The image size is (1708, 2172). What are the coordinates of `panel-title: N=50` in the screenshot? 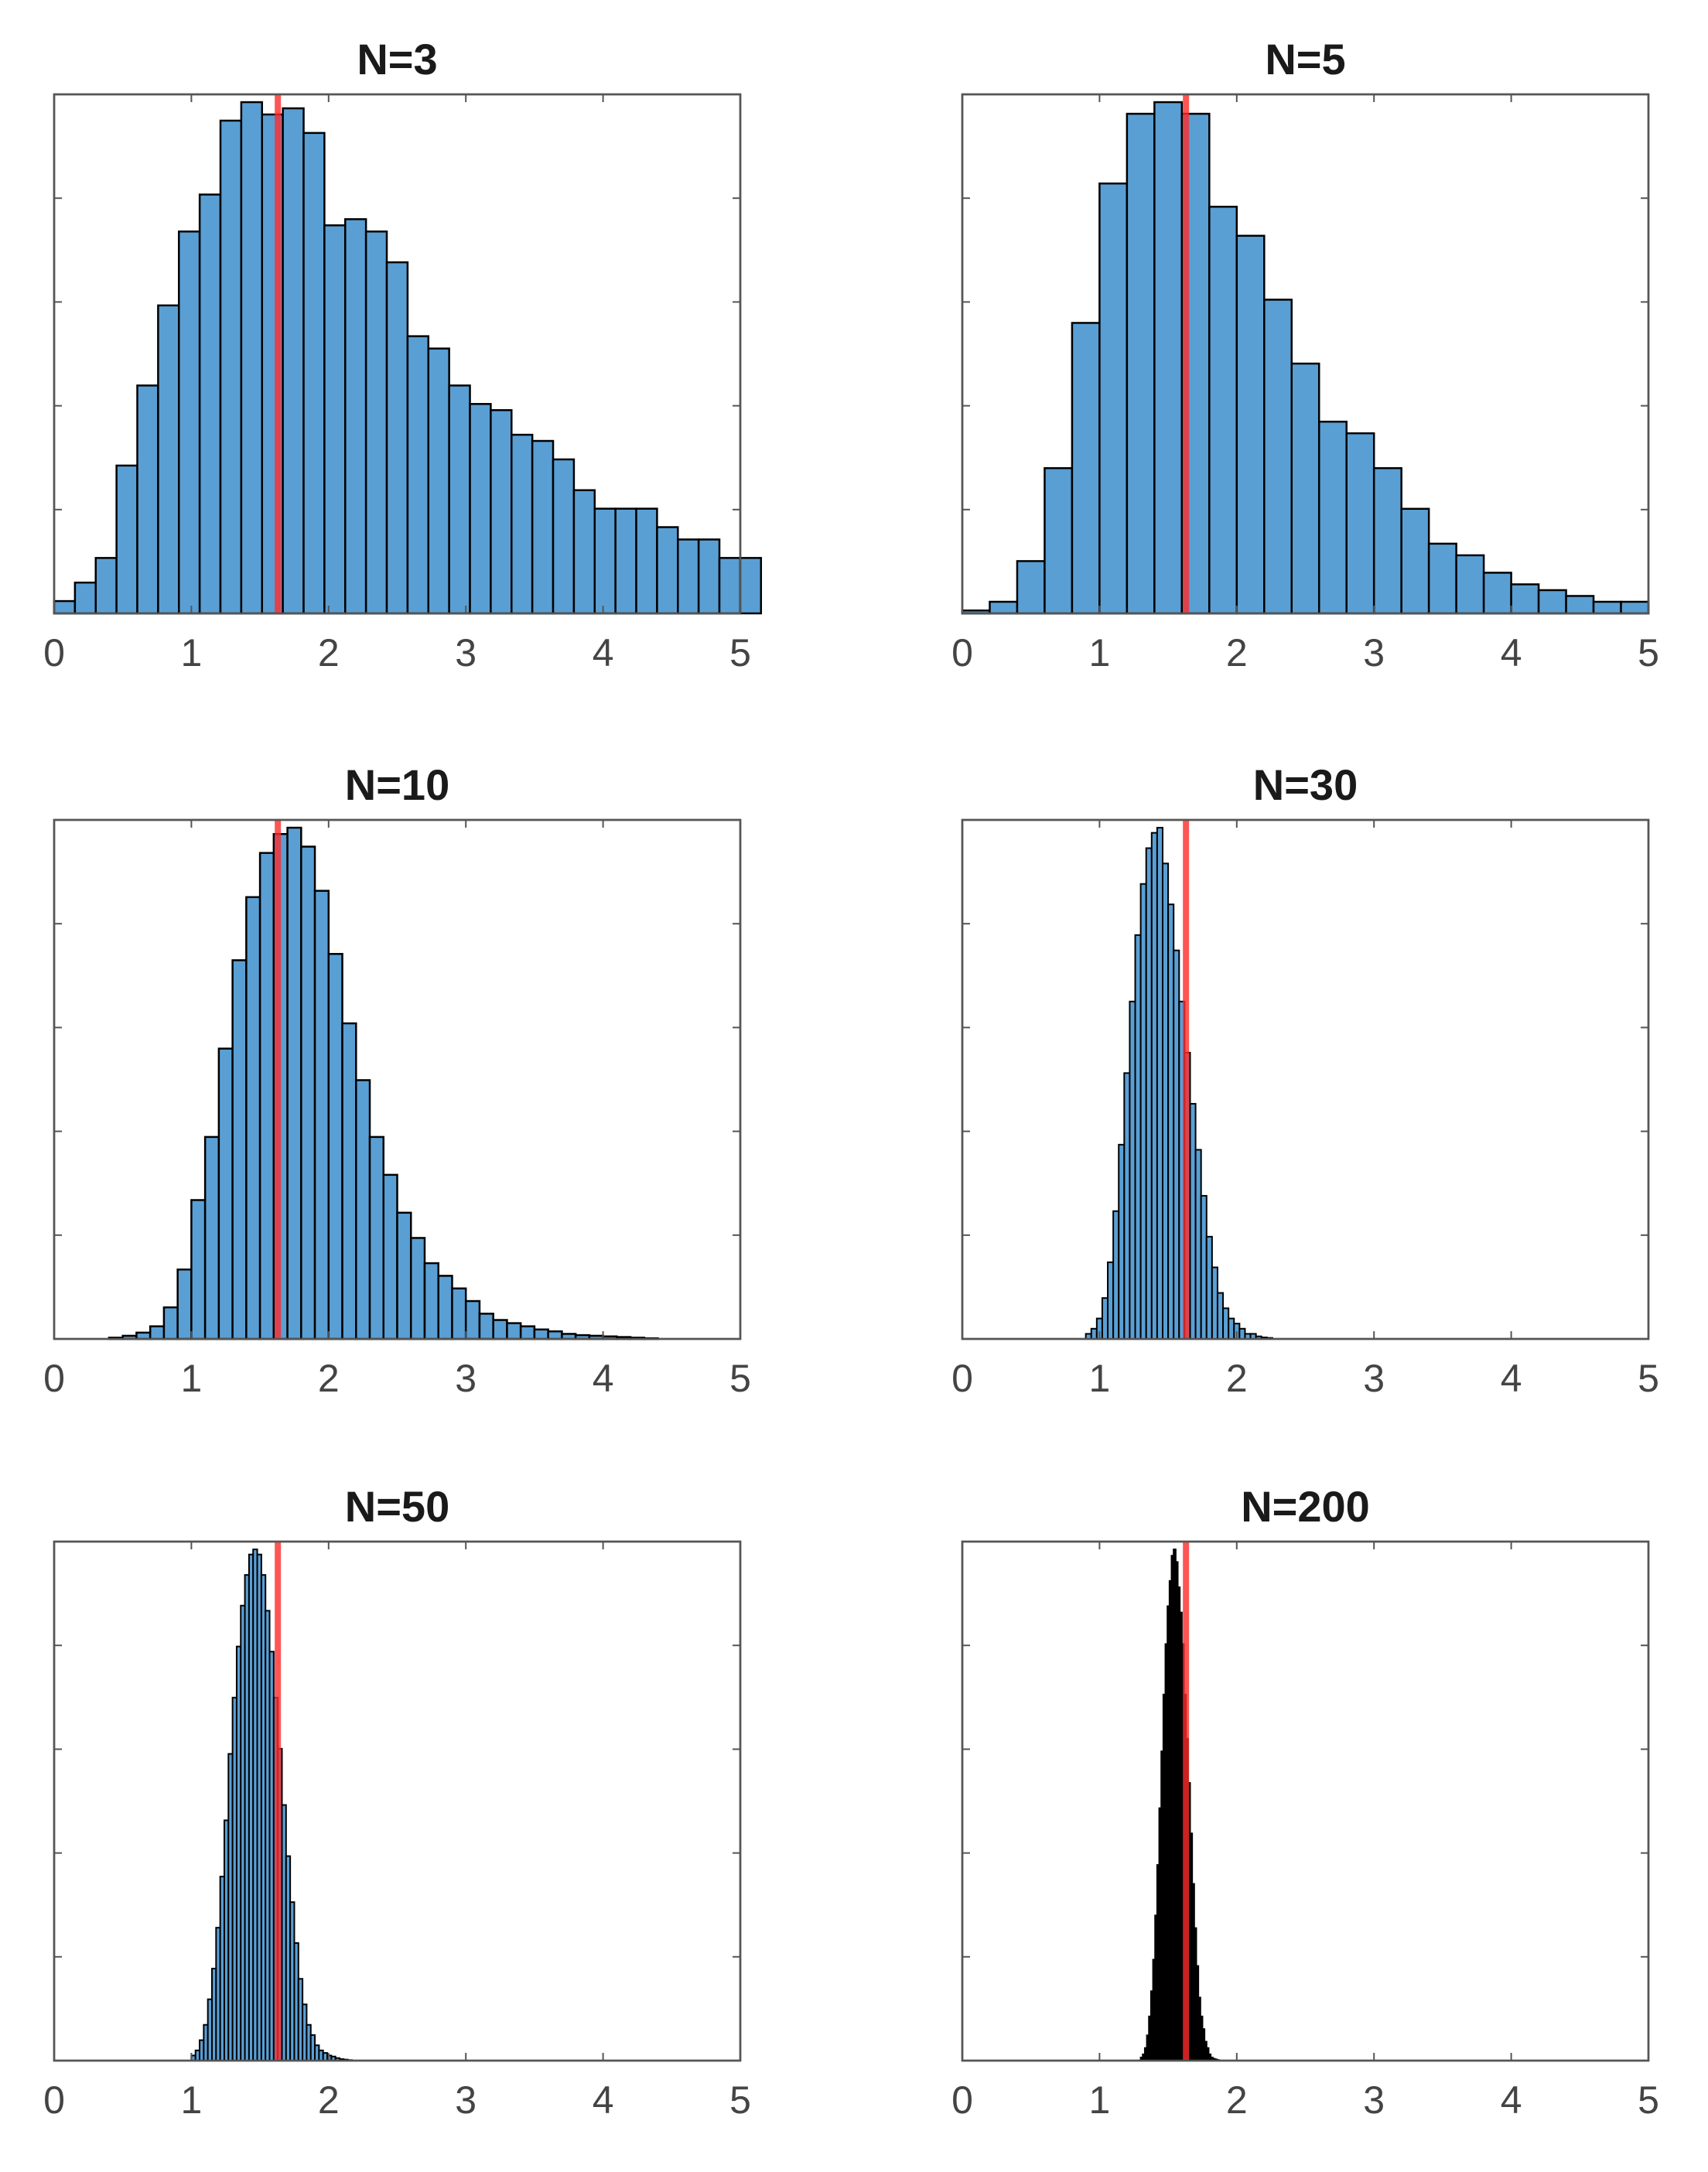 It's located at (397, 1506).